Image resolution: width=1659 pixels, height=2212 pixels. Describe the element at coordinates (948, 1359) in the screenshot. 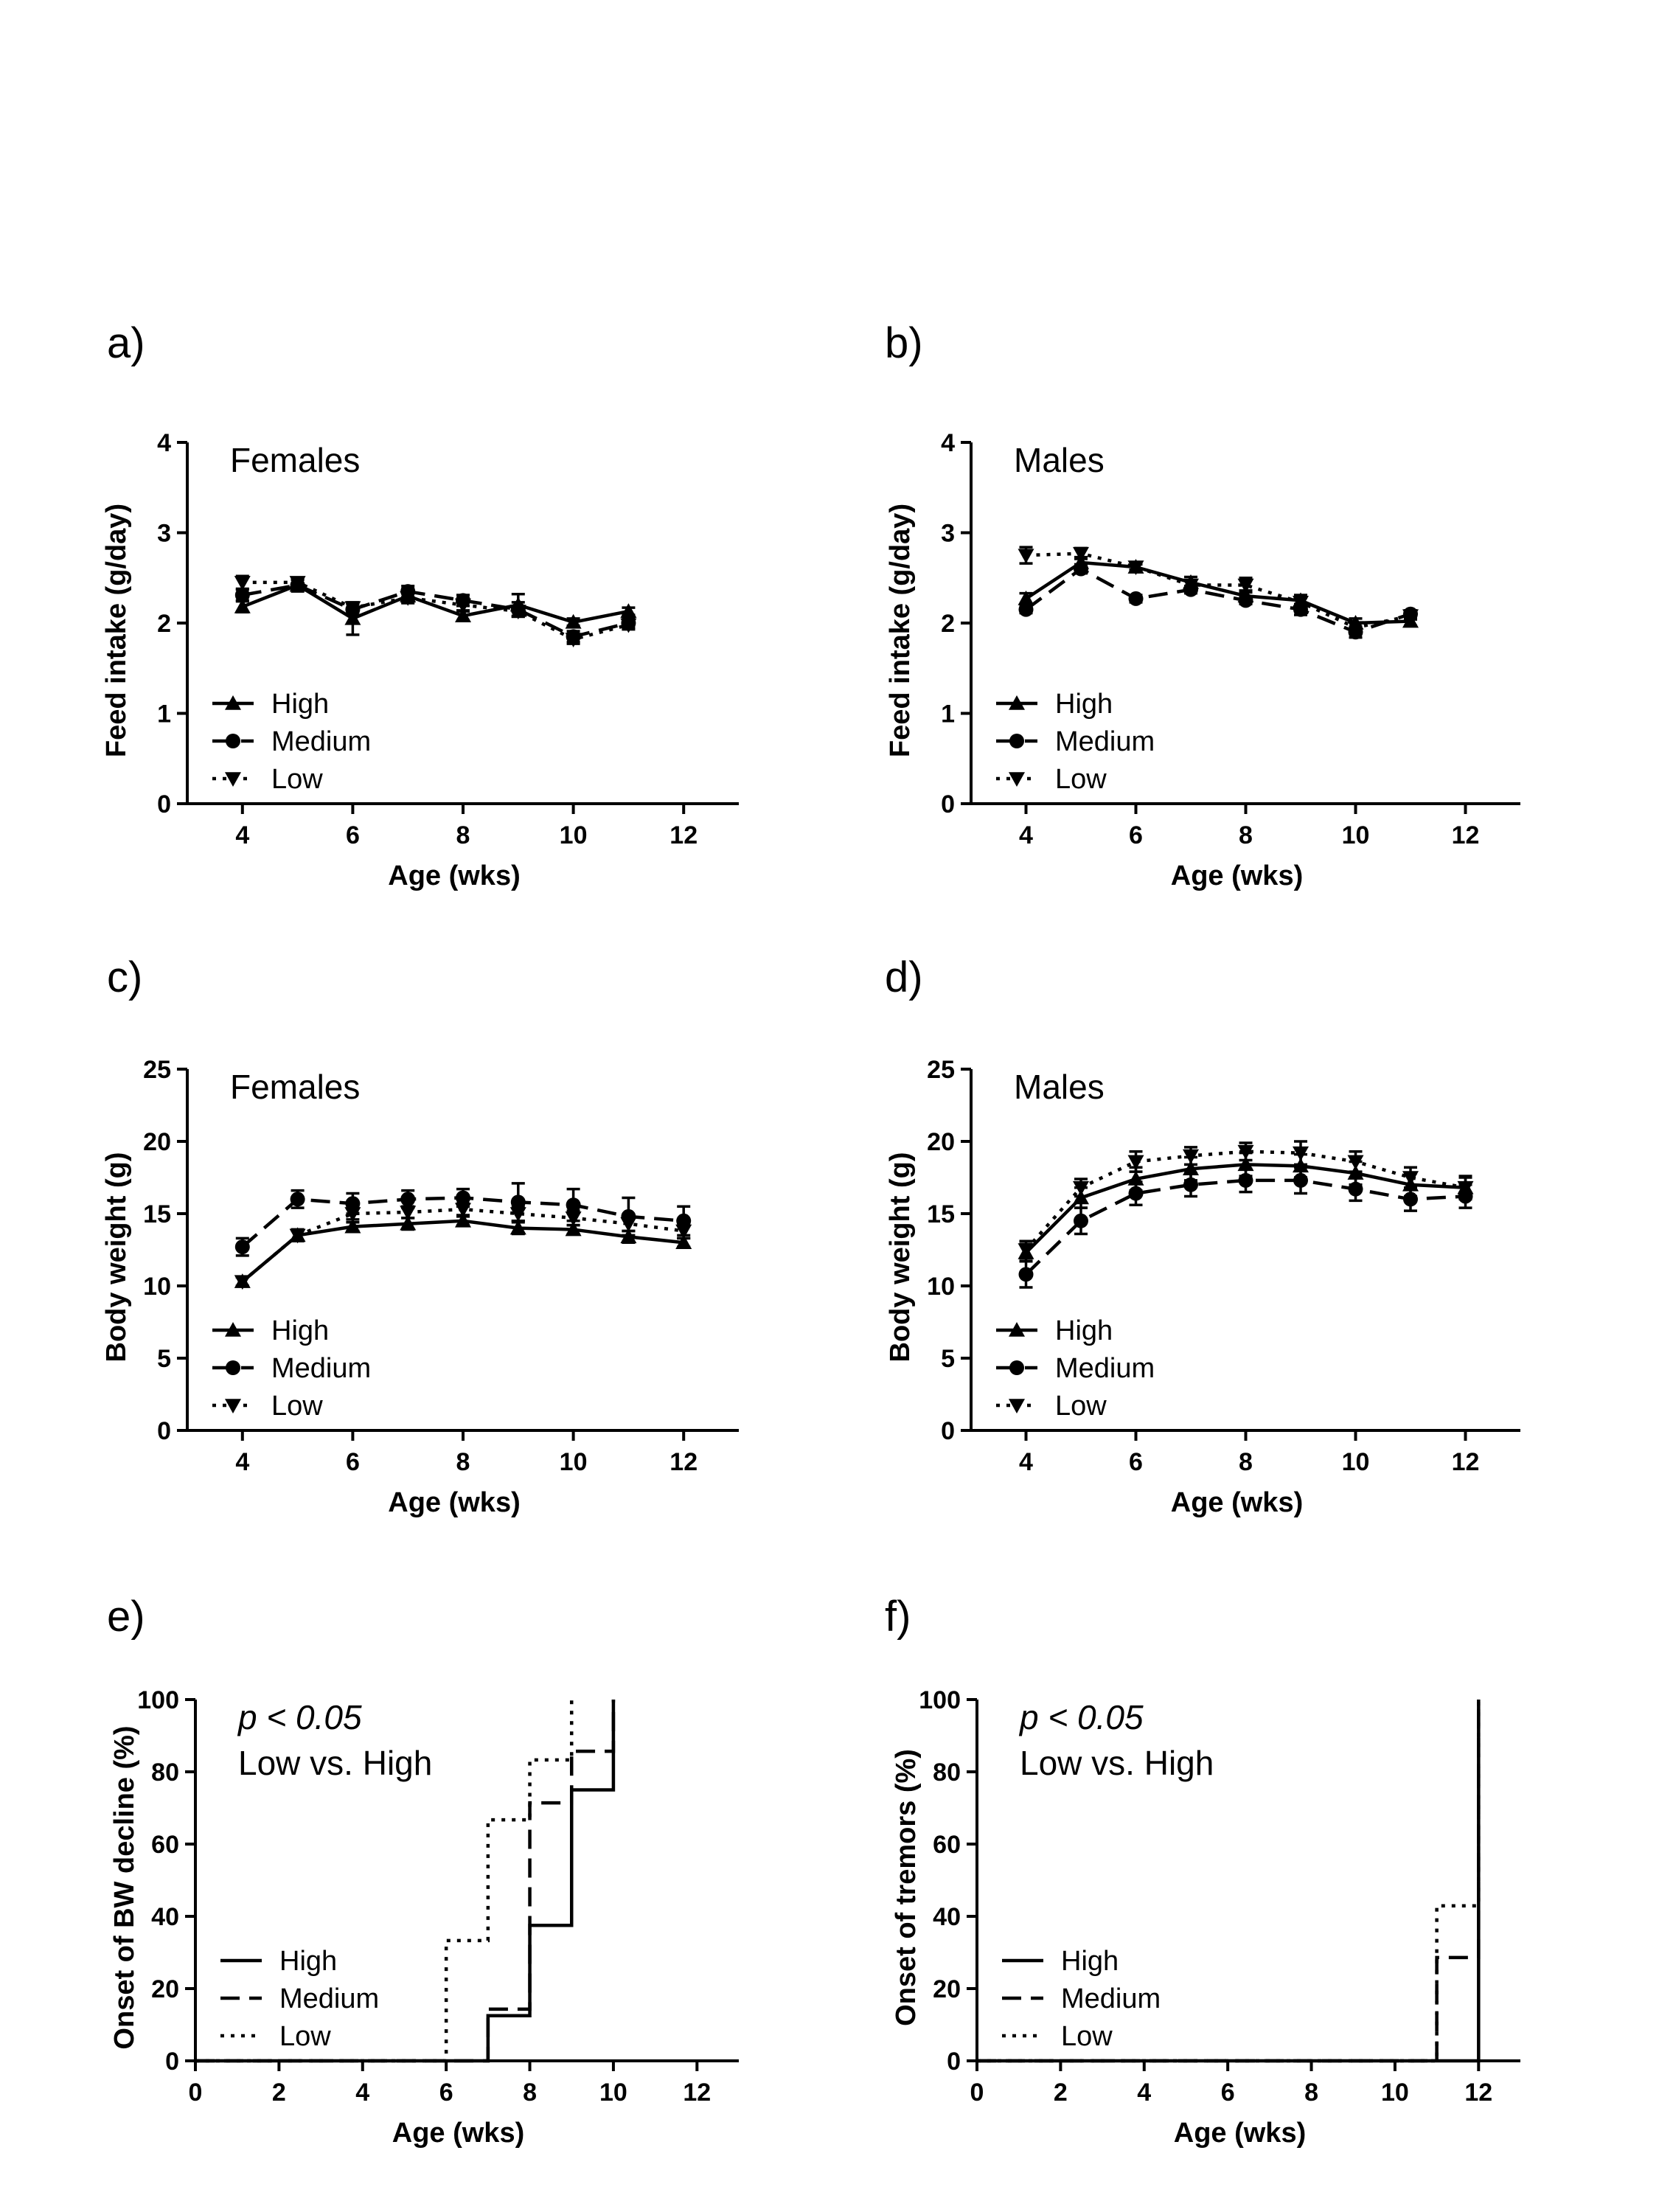

I see `y-tick-label: 5` at that location.